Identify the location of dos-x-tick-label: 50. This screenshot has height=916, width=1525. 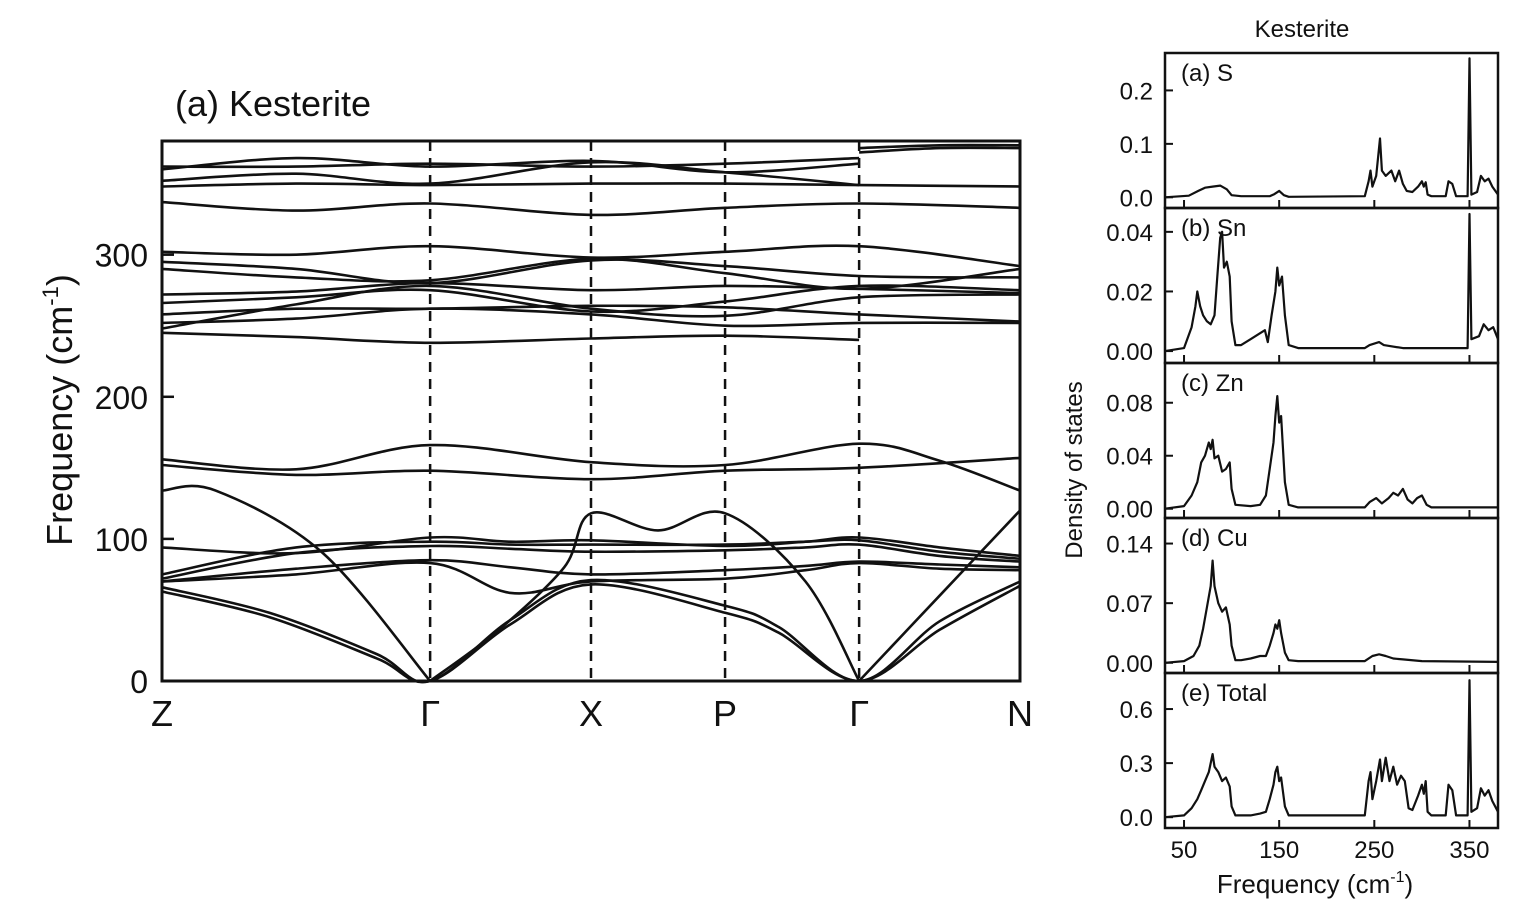
(1184, 850).